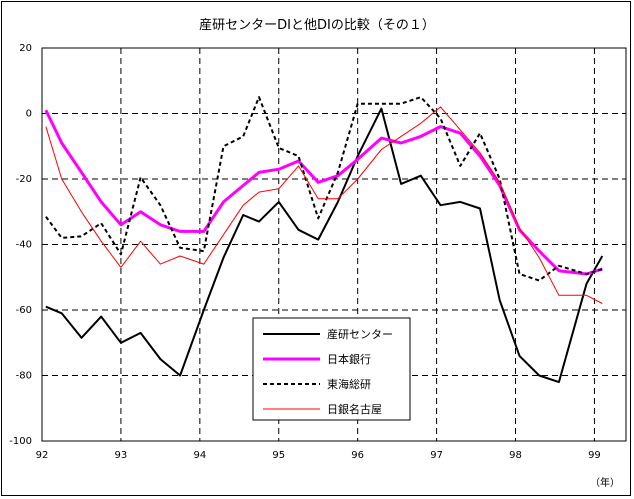  I want to click on legend-label: 産研センター, so click(360, 334).